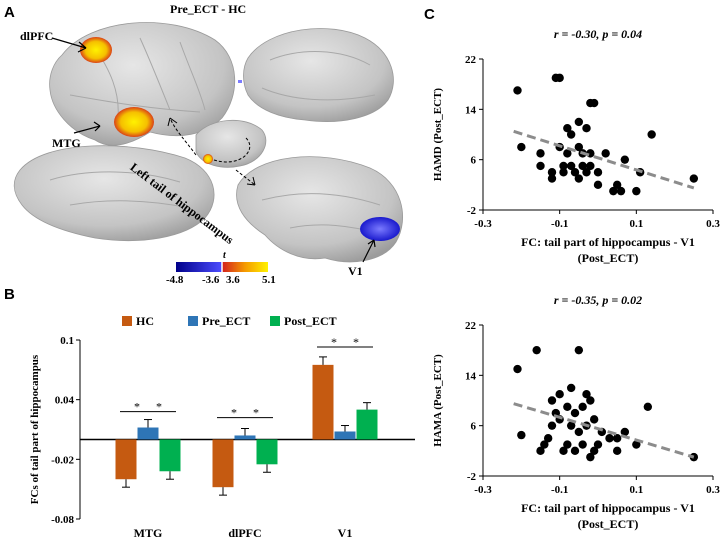 Image resolution: width=720 pixels, height=543 pixels. What do you see at coordinates (267, 452) in the screenshot?
I see `bar-dlPFC-Post_ECT` at bounding box center [267, 452].